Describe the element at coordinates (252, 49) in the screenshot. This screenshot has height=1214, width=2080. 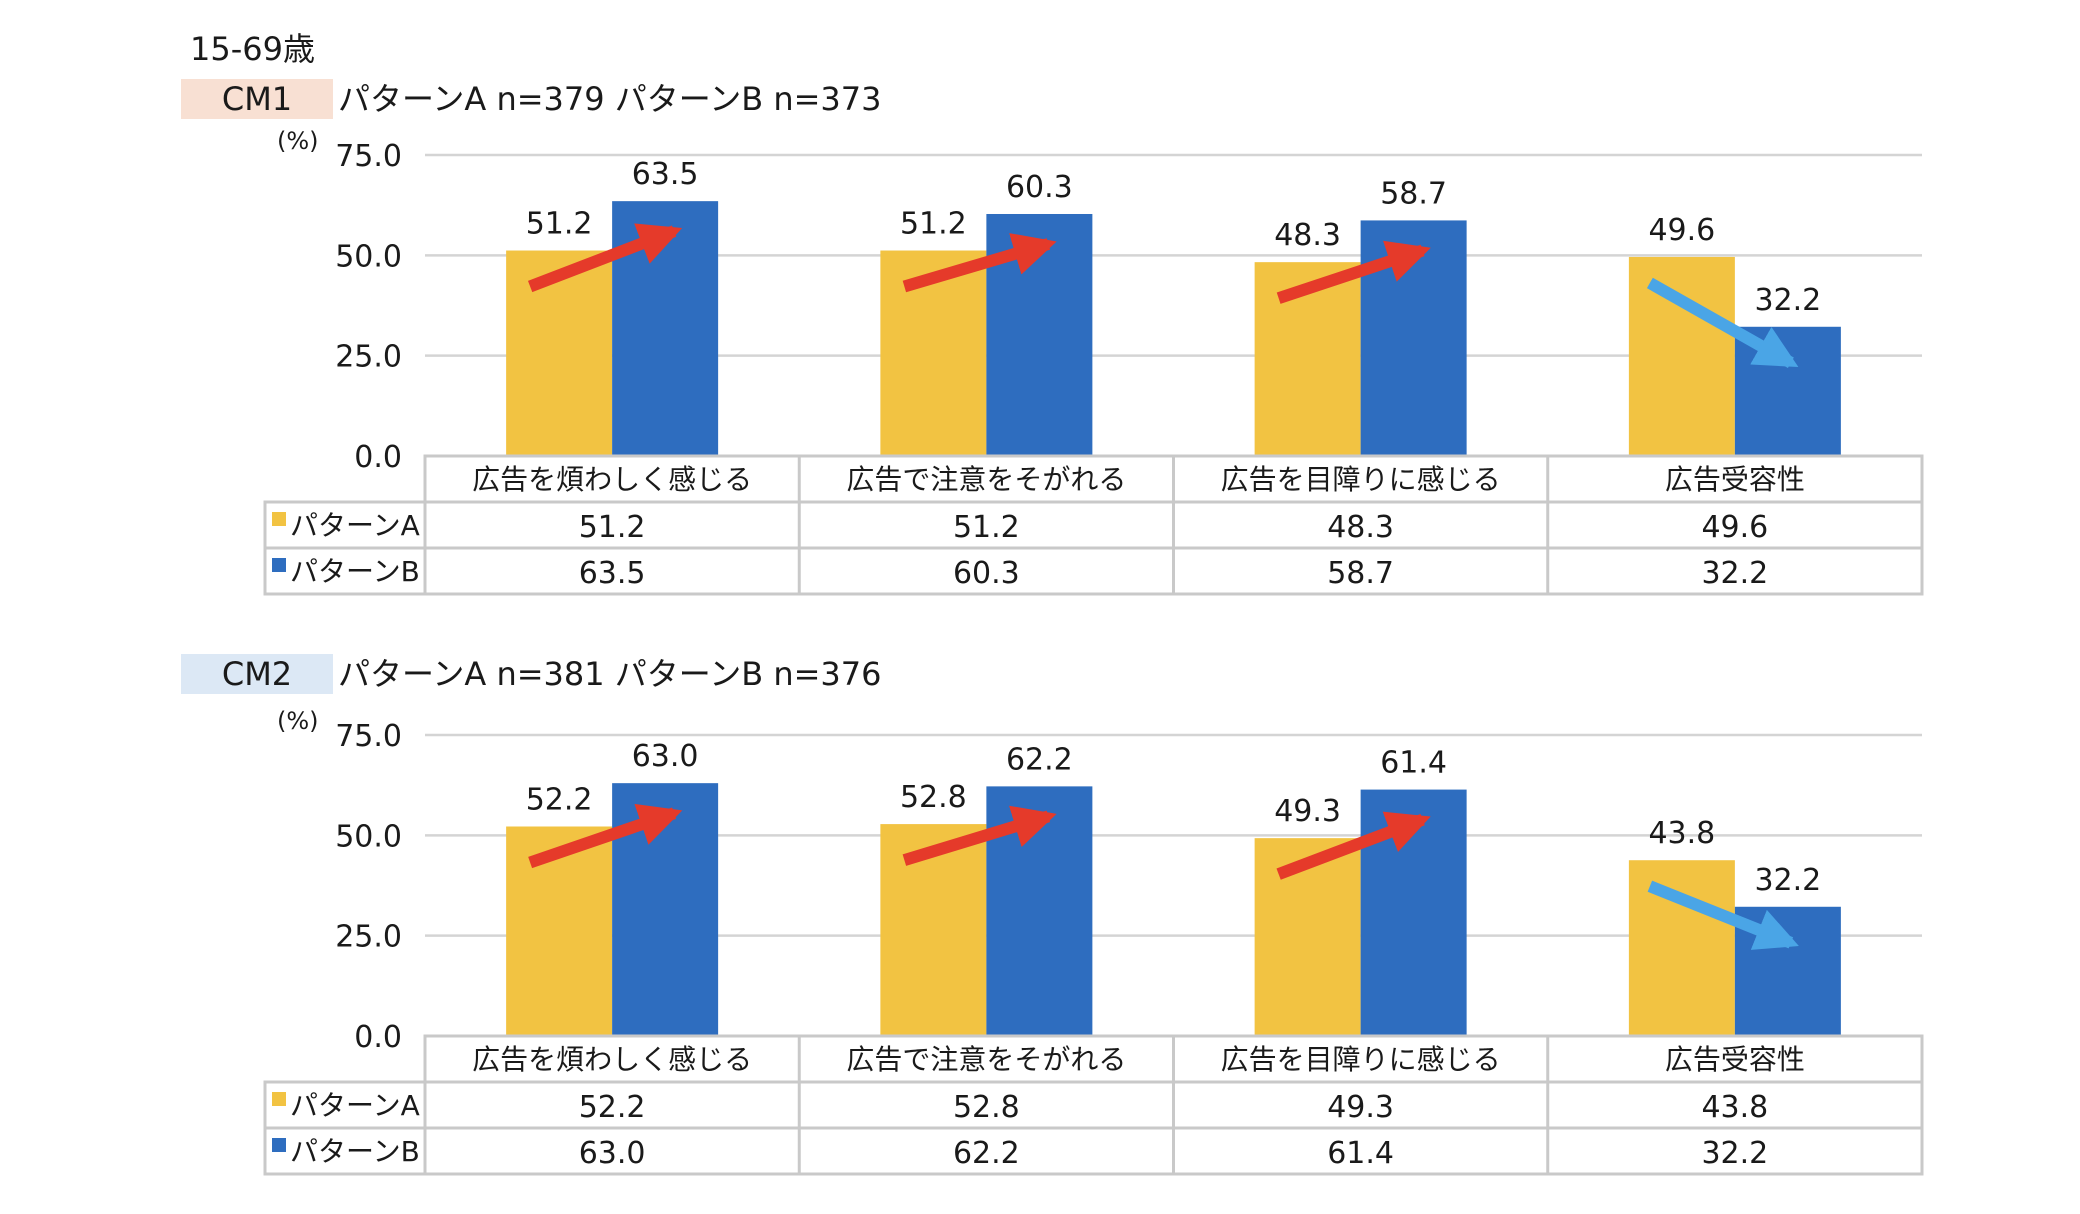
I see `age-label: 15-69歳` at that location.